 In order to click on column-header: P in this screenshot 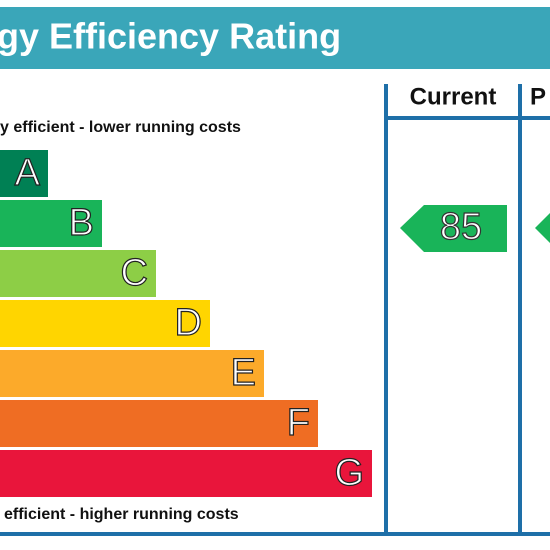, I will do `click(538, 96)`.